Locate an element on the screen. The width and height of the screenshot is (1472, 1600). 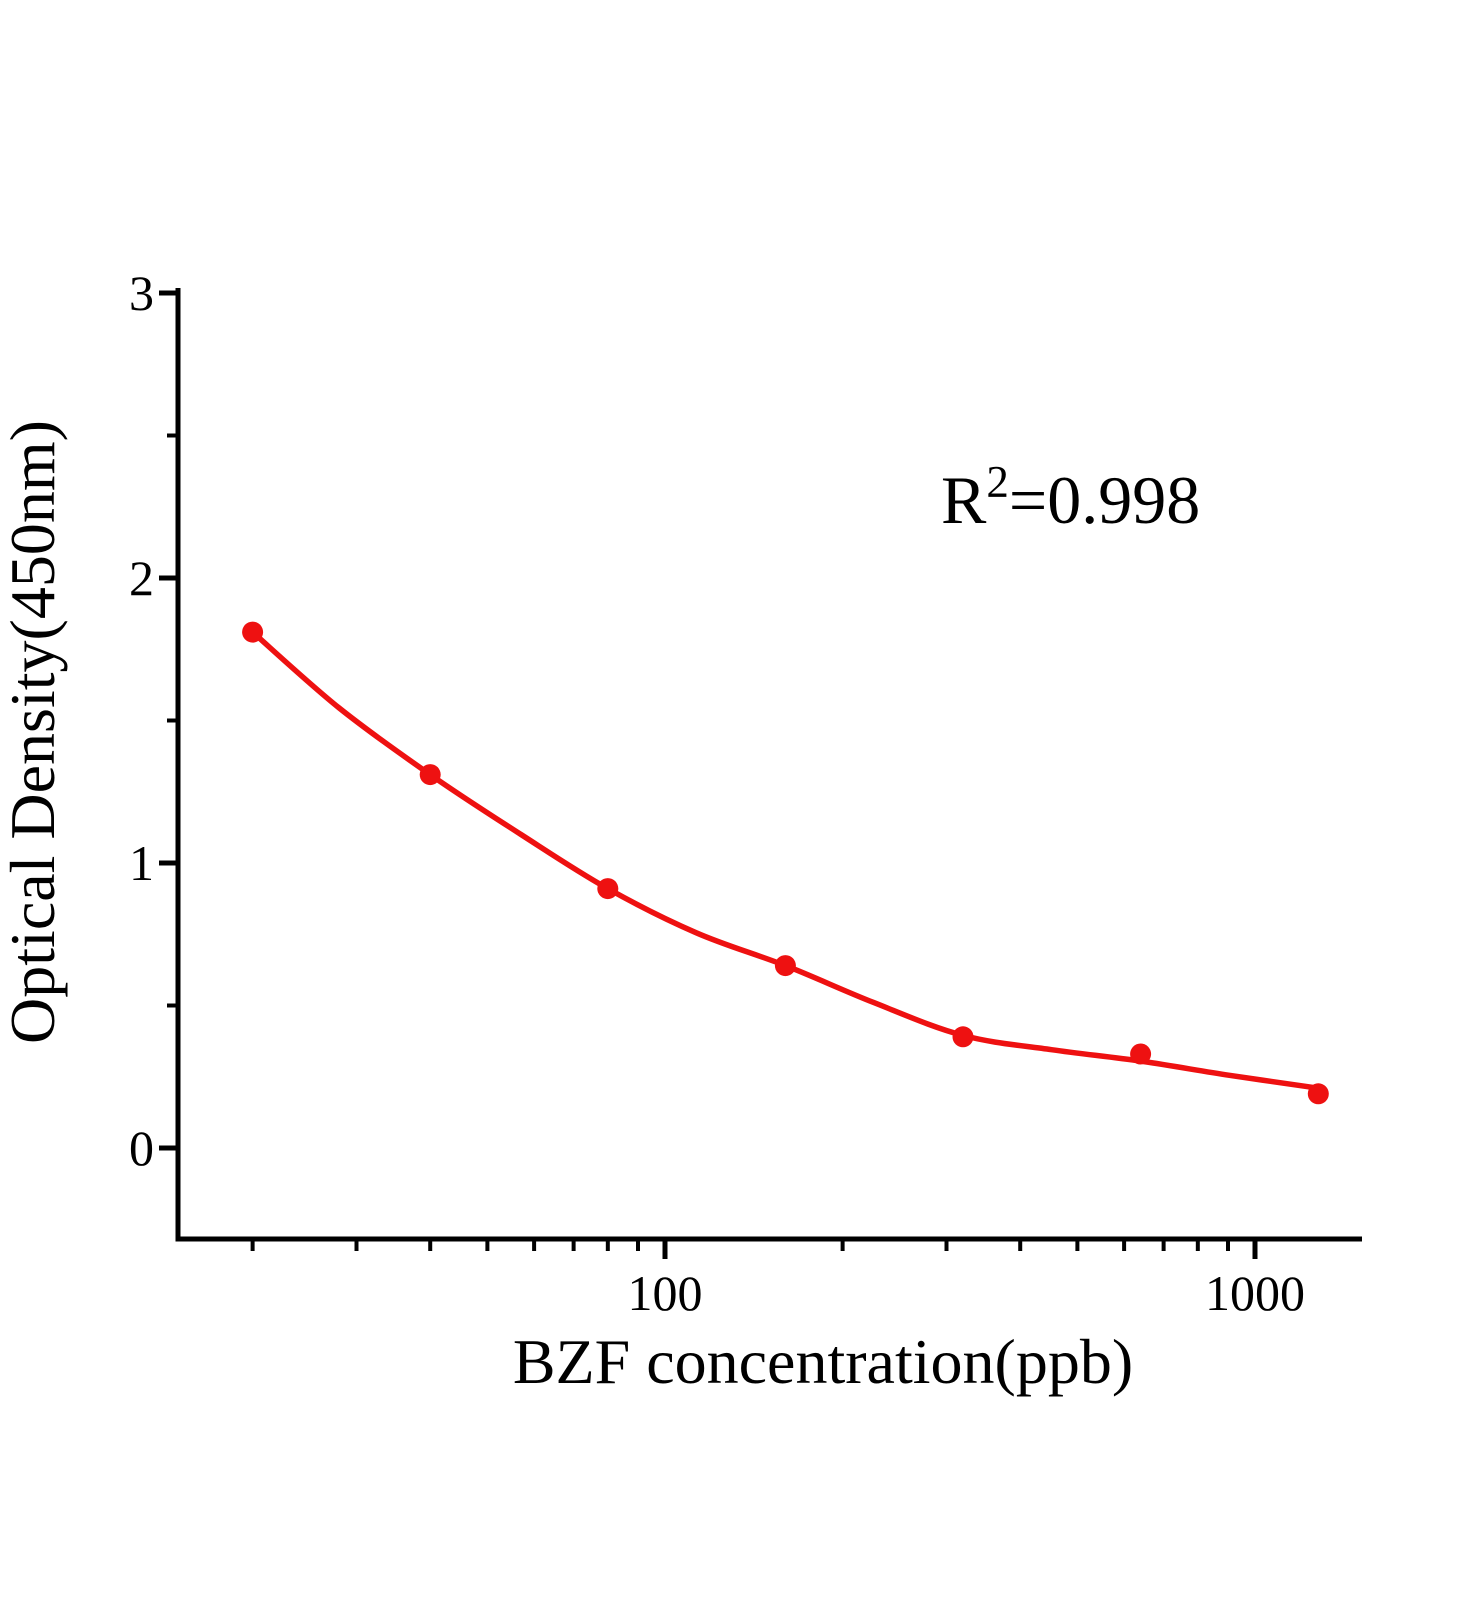
r-squared-base: R is located at coordinates (964, 500).